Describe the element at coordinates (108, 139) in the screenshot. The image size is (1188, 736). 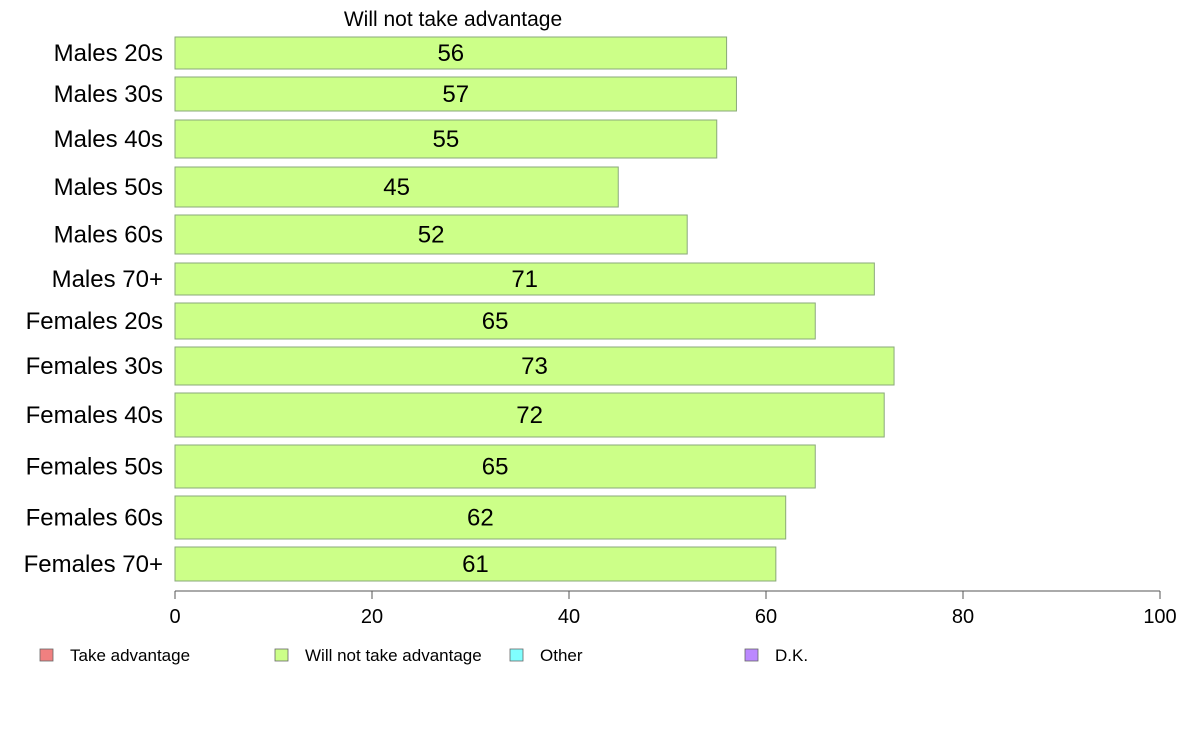
I see `category-label: Males 40s` at that location.